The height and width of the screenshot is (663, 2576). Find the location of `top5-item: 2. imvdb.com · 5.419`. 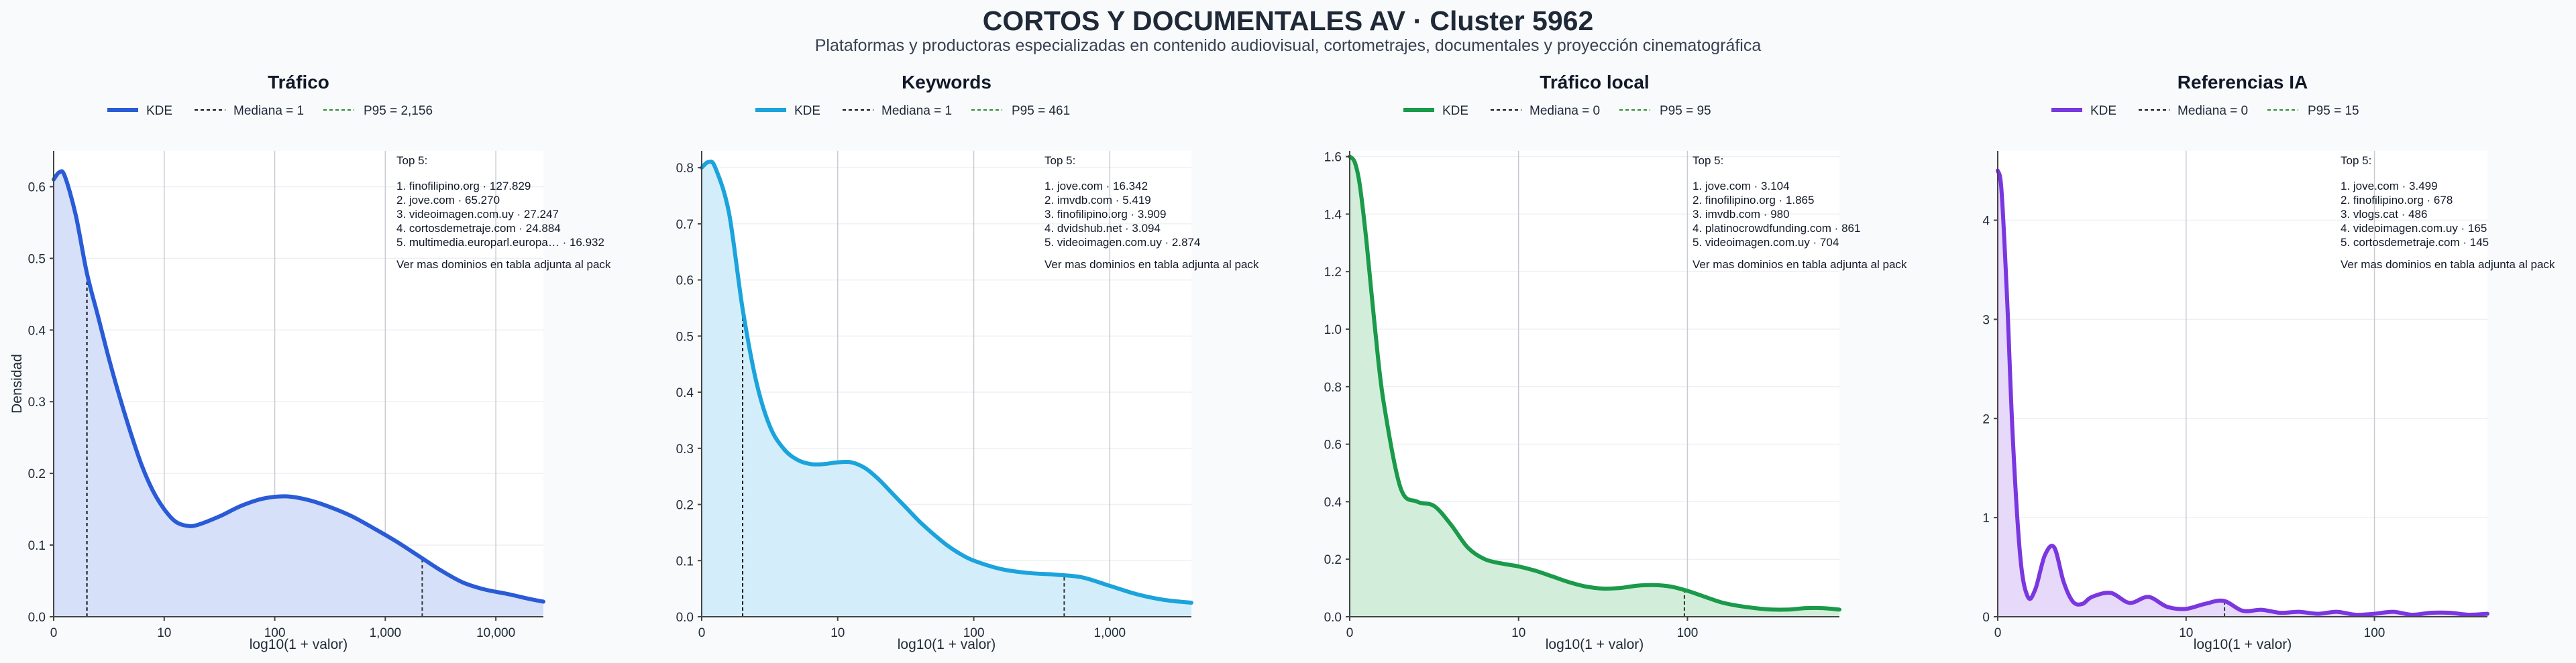

top5-item: 2. imvdb.com · 5.419 is located at coordinates (1097, 200).